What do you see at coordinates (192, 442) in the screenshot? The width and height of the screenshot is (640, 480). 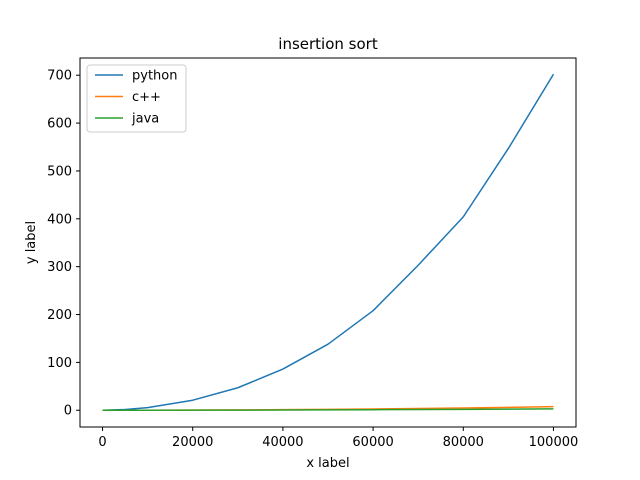 I see `x-tick-label: 20000` at bounding box center [192, 442].